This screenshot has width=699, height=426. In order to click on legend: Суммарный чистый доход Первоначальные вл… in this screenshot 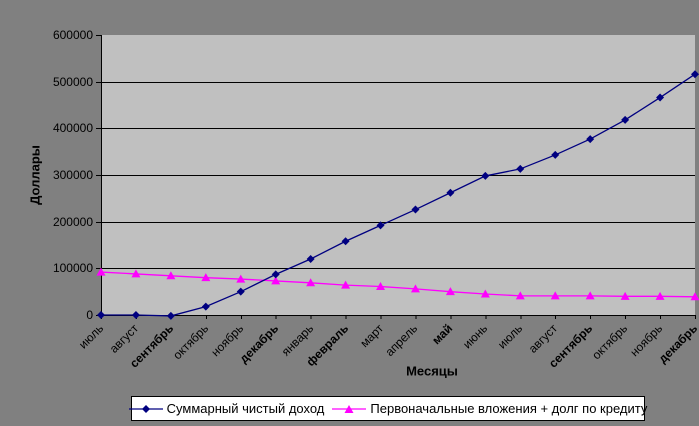, I will do `click(387, 408)`.